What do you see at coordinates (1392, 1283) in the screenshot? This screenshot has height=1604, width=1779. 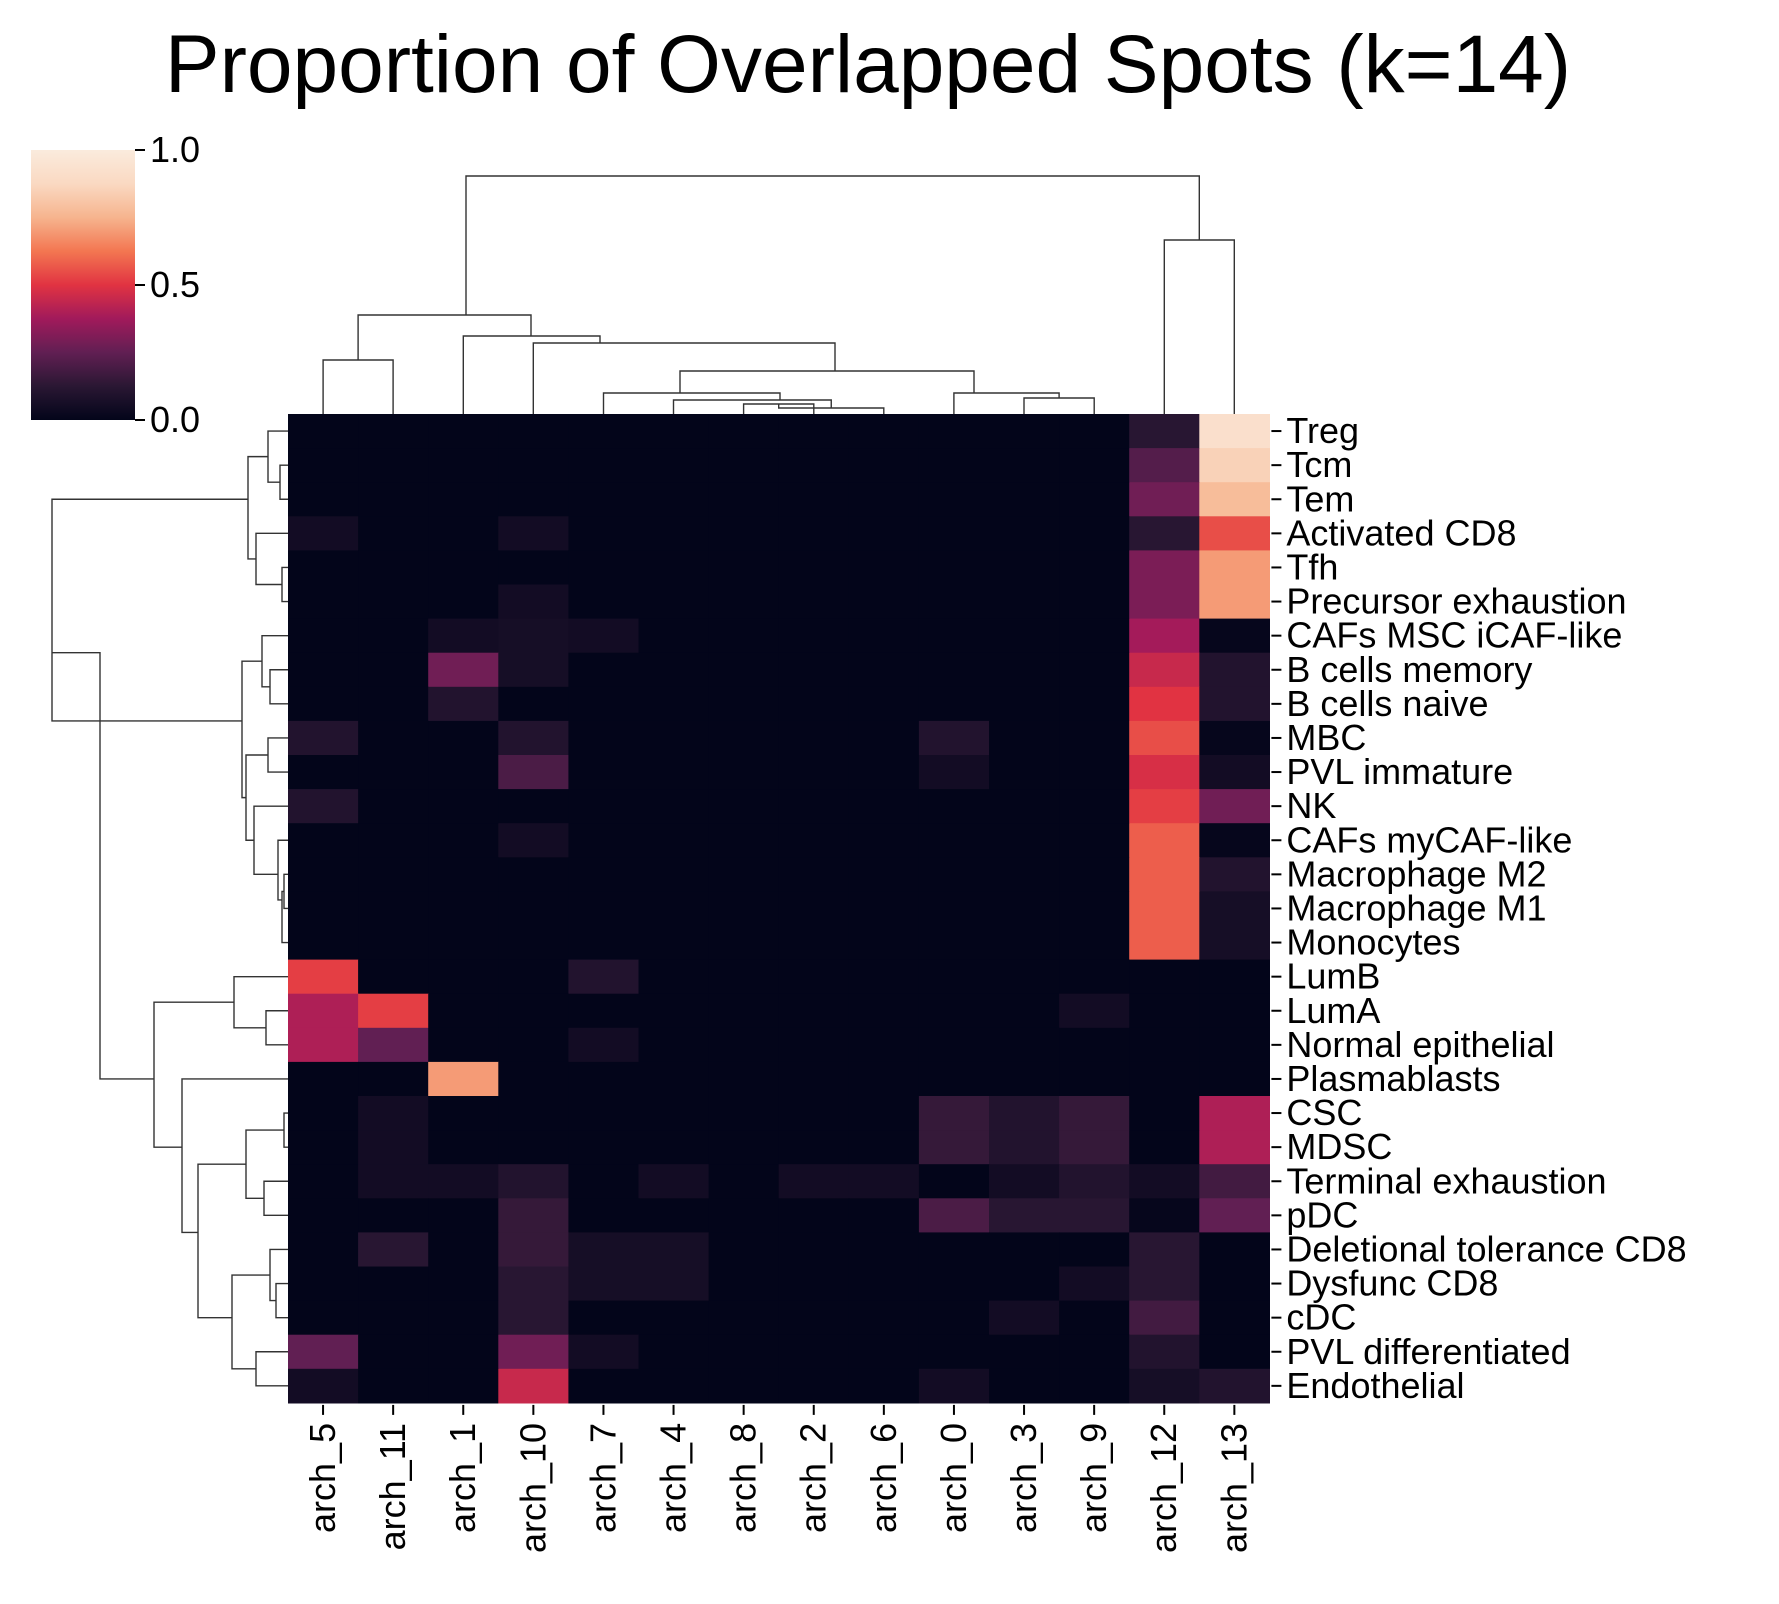 I see `row-label: Dysfunc CD8` at bounding box center [1392, 1283].